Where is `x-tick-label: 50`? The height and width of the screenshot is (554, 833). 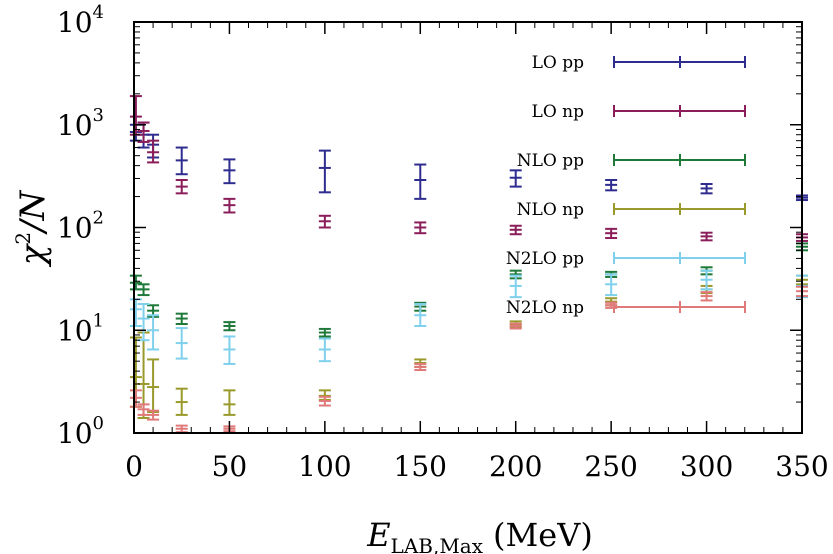 x-tick-label: 50 is located at coordinates (230, 466).